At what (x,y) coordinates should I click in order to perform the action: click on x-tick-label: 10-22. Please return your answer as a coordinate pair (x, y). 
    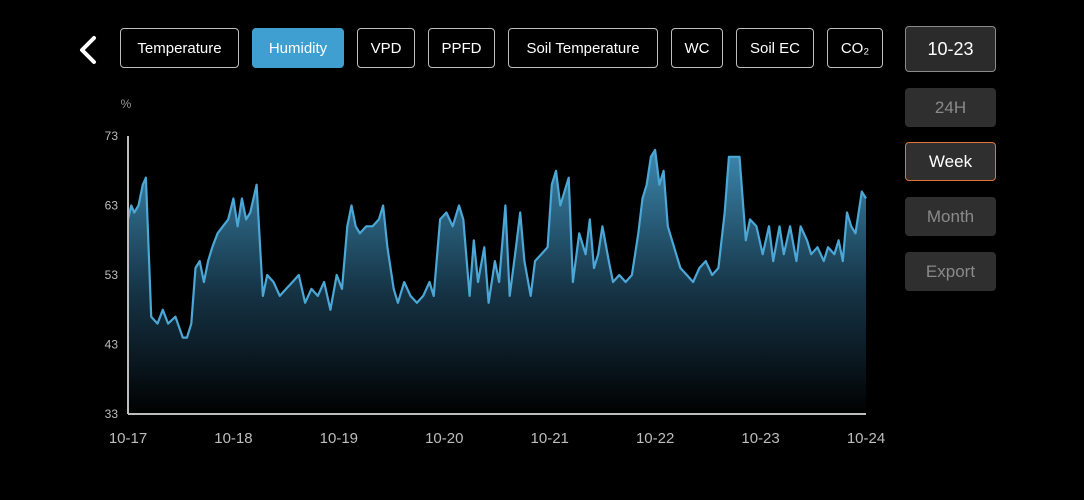
    Looking at the image, I should click on (655, 438).